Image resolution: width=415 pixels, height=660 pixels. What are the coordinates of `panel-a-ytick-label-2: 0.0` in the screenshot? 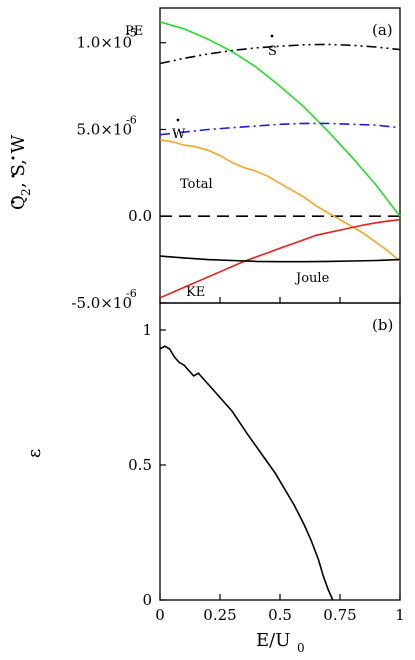 It's located at (140, 216).